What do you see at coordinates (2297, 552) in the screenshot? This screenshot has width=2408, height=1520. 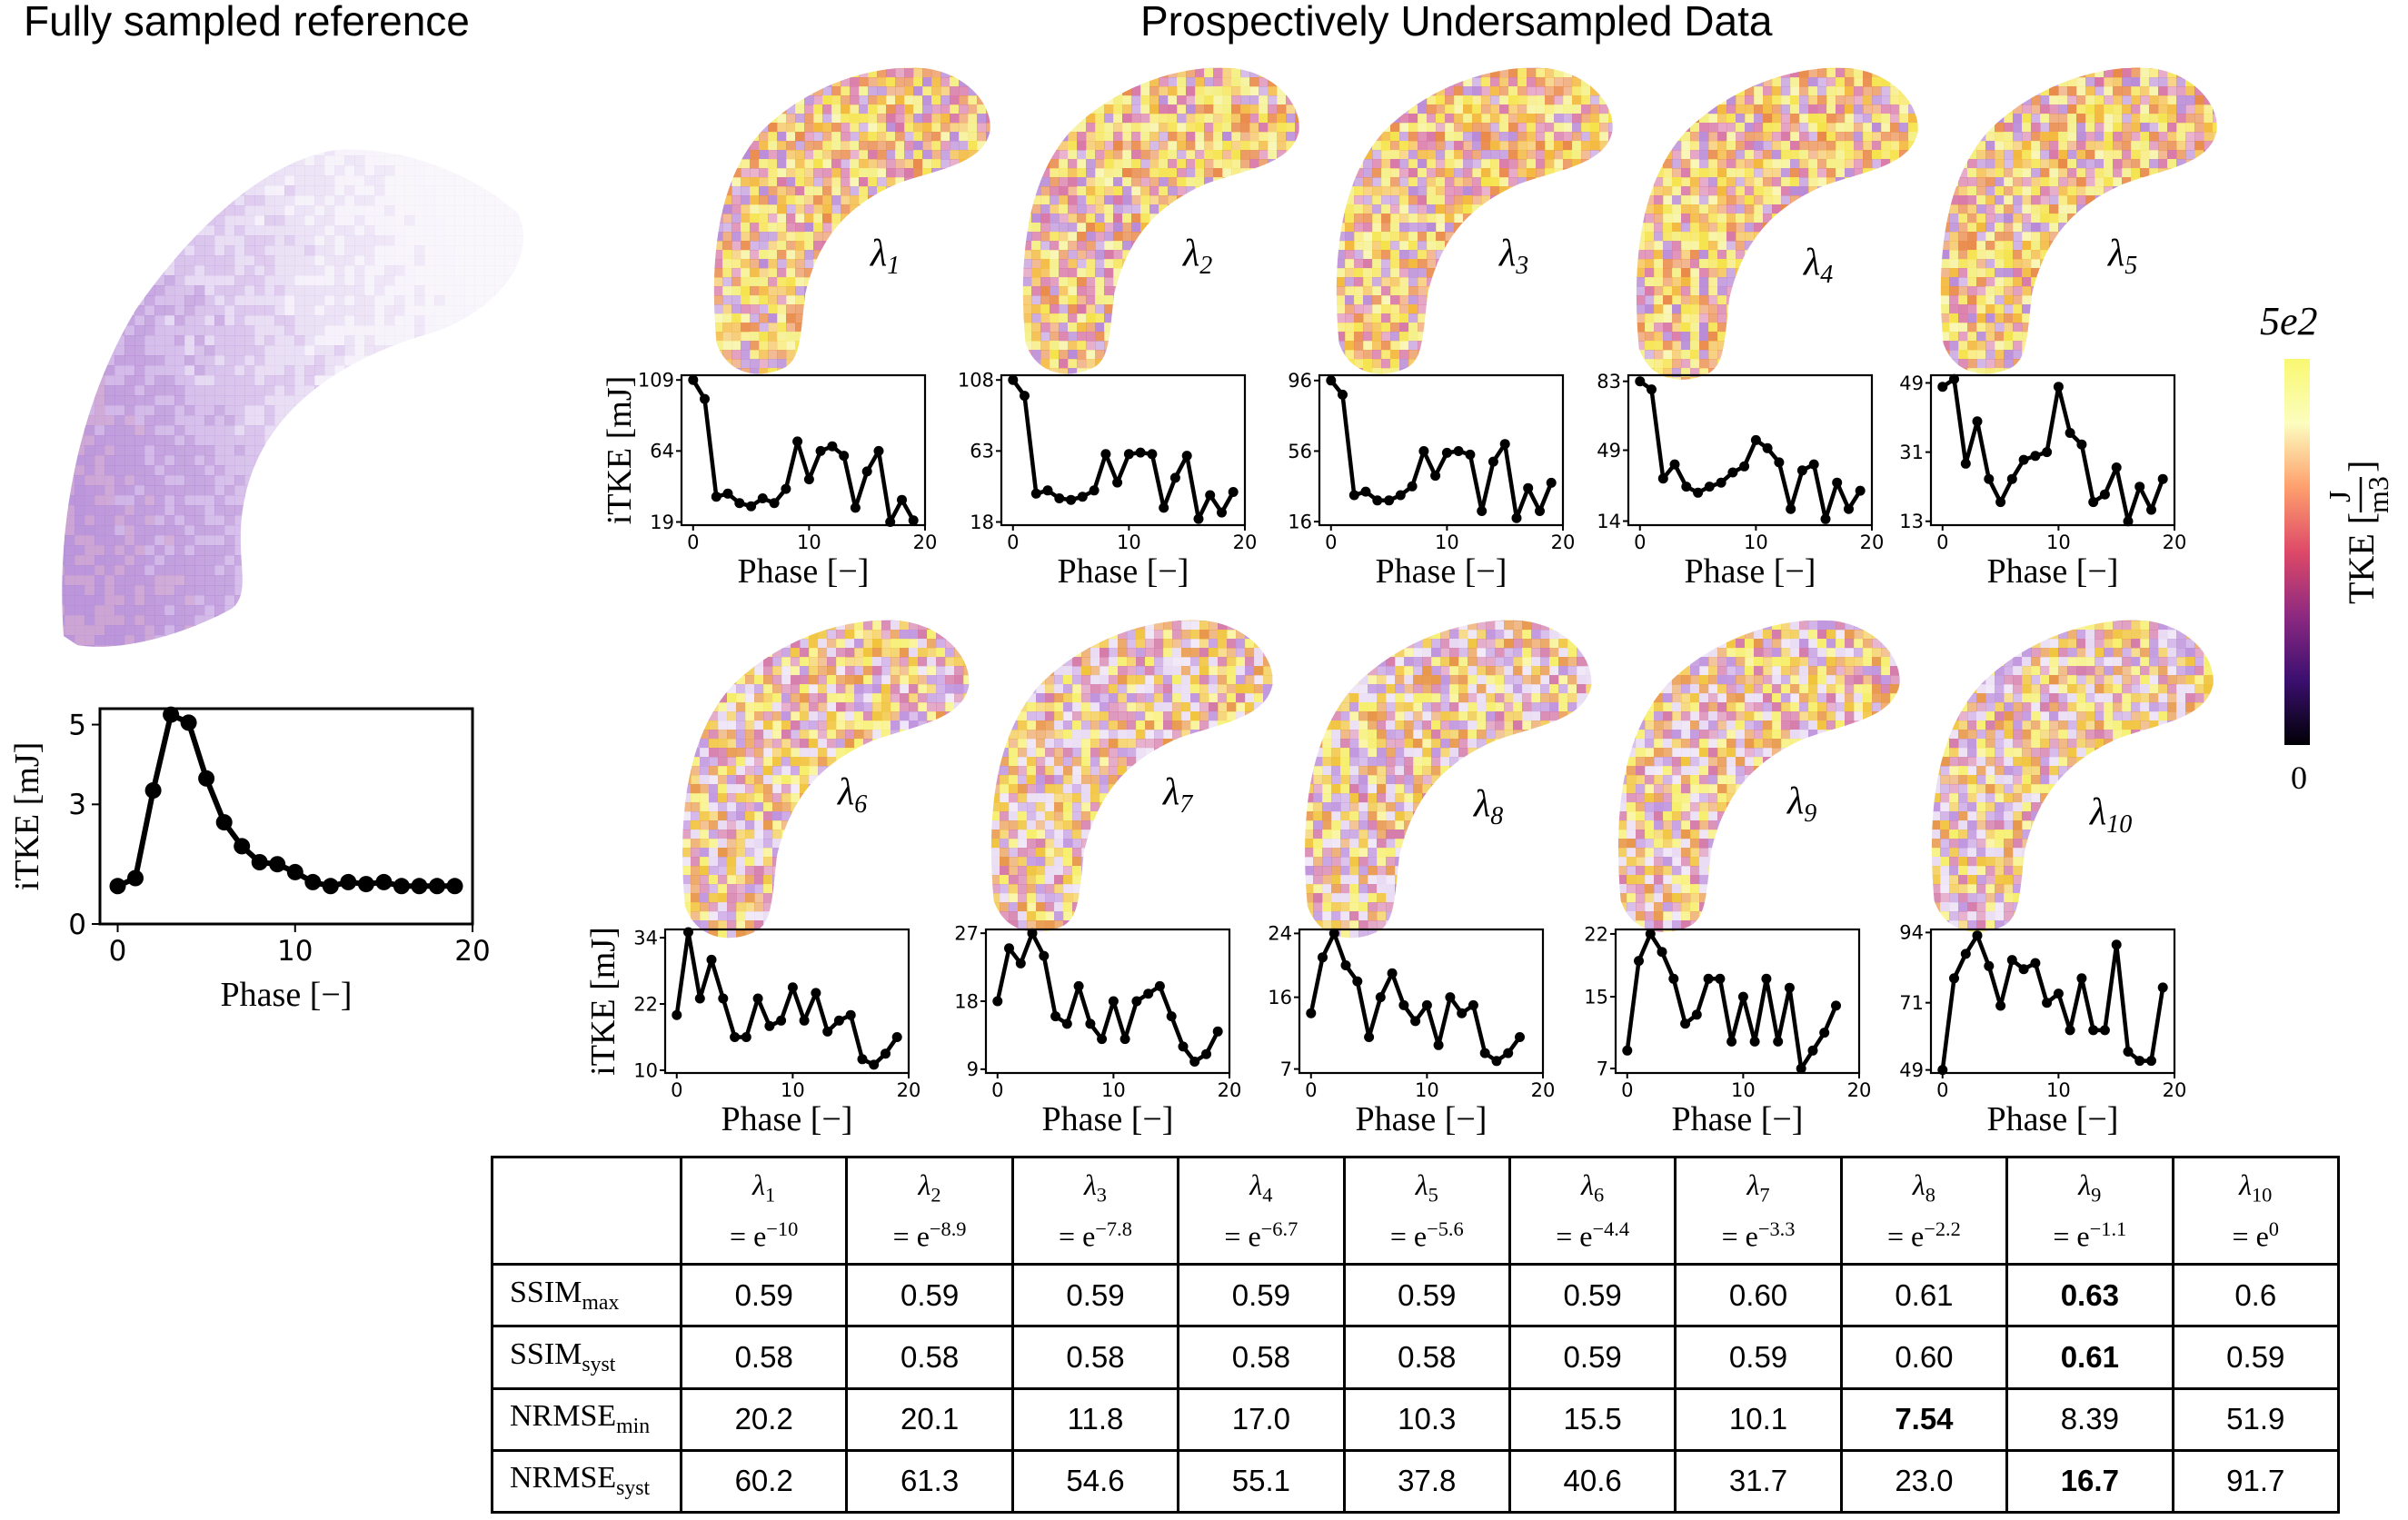 I see `colorbar-gradient` at bounding box center [2297, 552].